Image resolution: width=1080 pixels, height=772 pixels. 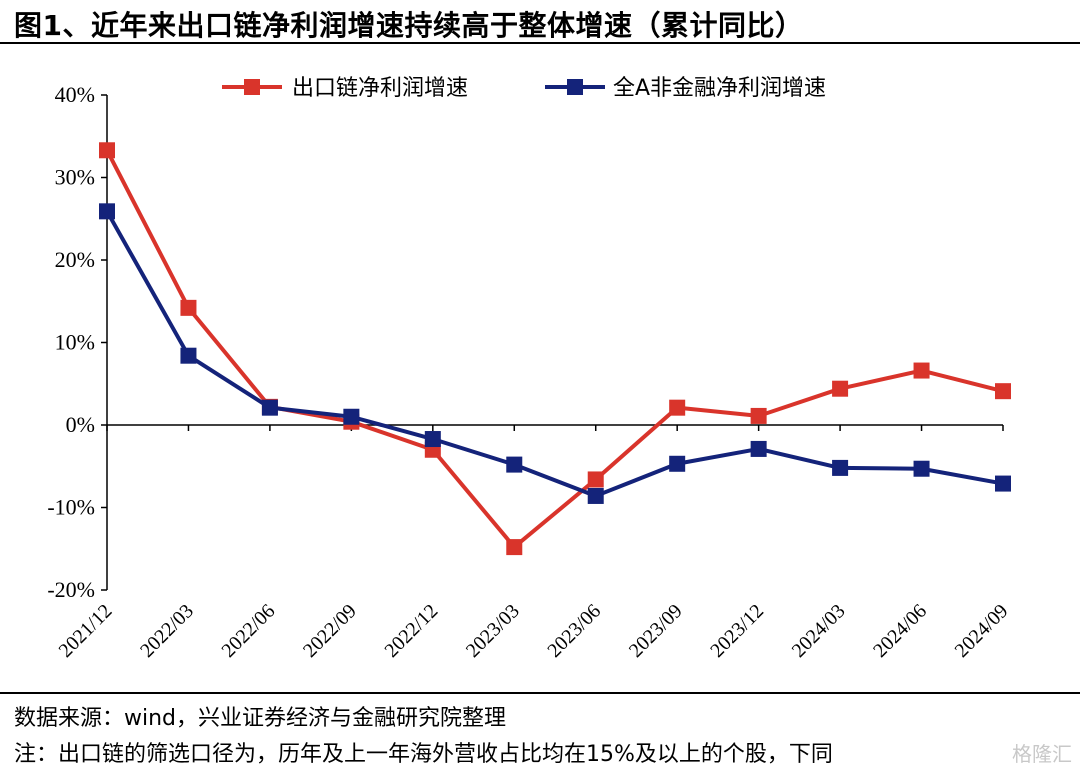 What do you see at coordinates (75, 259) in the screenshot?
I see `y-tick-label: 20%` at bounding box center [75, 259].